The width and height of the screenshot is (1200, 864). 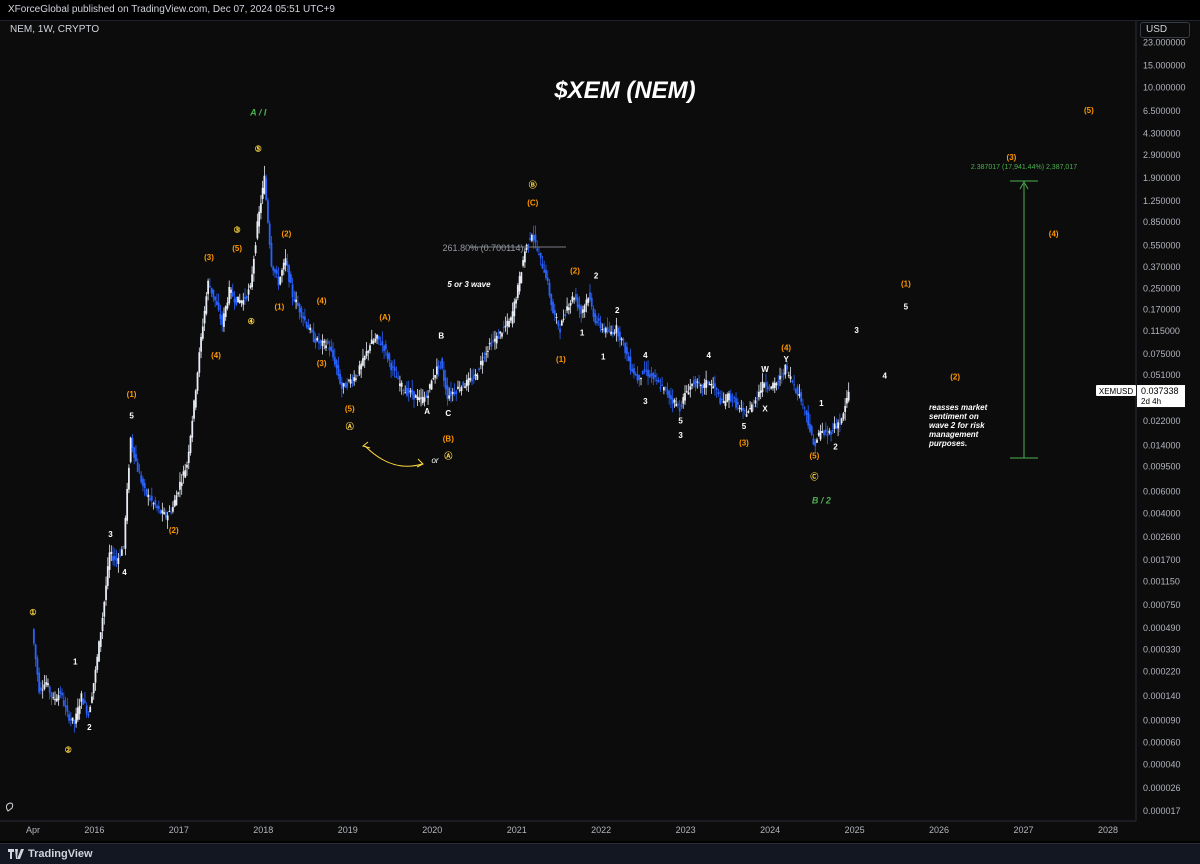 I want to click on price-tick-label: 0.000017, so click(x=1162, y=811).